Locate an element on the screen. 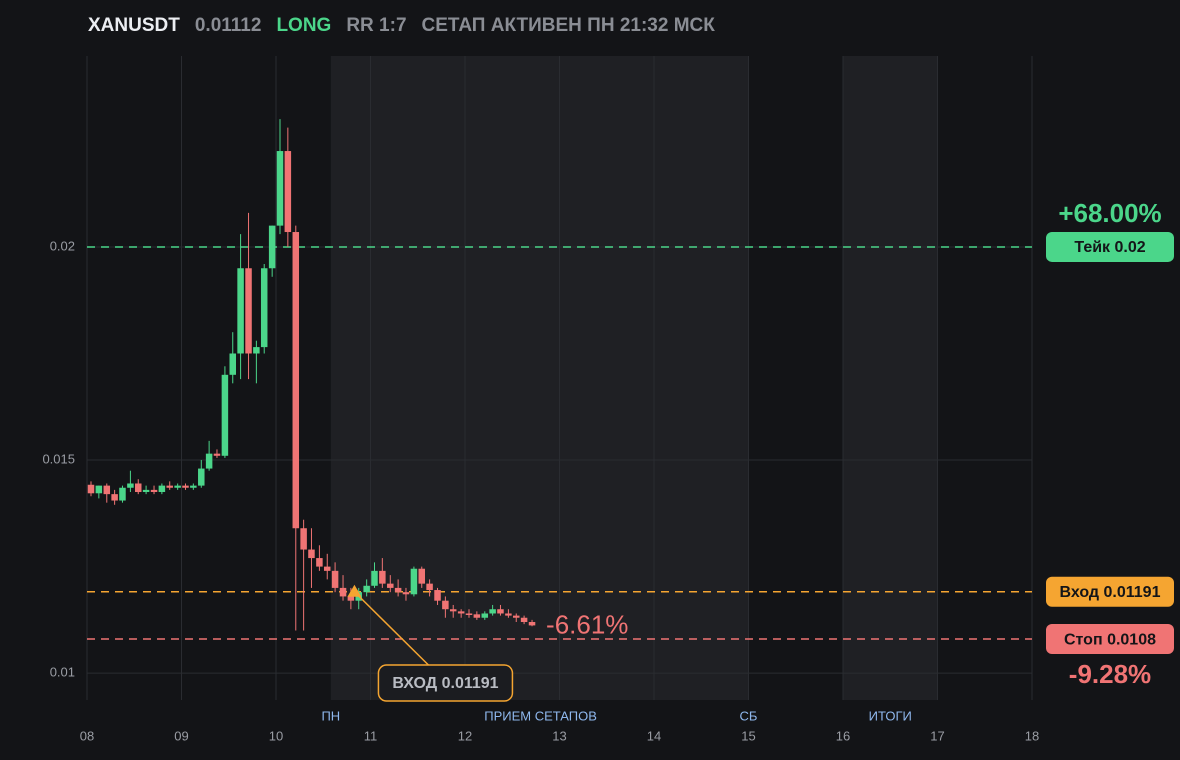 The image size is (1180, 760). x-tick-label: 16 is located at coordinates (843, 735).